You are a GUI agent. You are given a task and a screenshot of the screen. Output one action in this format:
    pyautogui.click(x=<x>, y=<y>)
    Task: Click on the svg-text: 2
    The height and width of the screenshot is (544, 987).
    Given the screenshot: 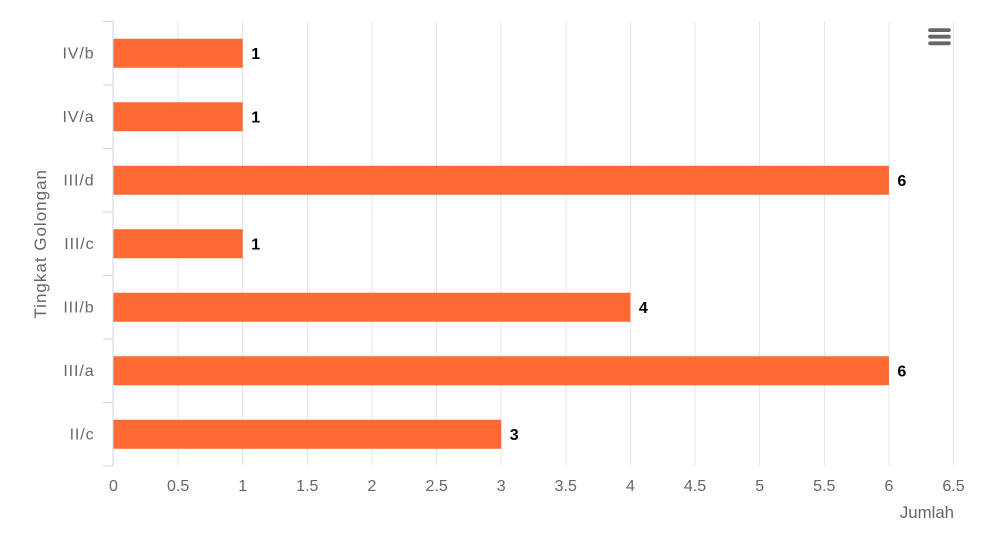 What is the action you would take?
    pyautogui.click(x=372, y=486)
    